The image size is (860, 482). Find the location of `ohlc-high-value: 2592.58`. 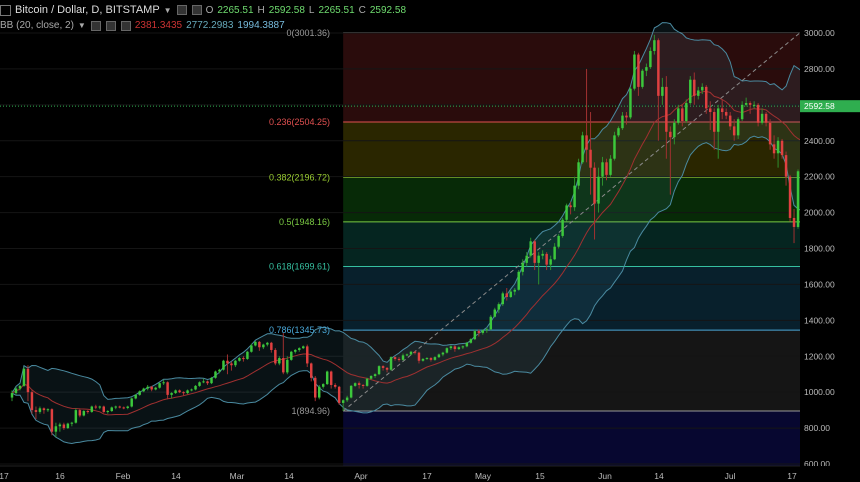

ohlc-high-value: 2592.58 is located at coordinates (286, 10).